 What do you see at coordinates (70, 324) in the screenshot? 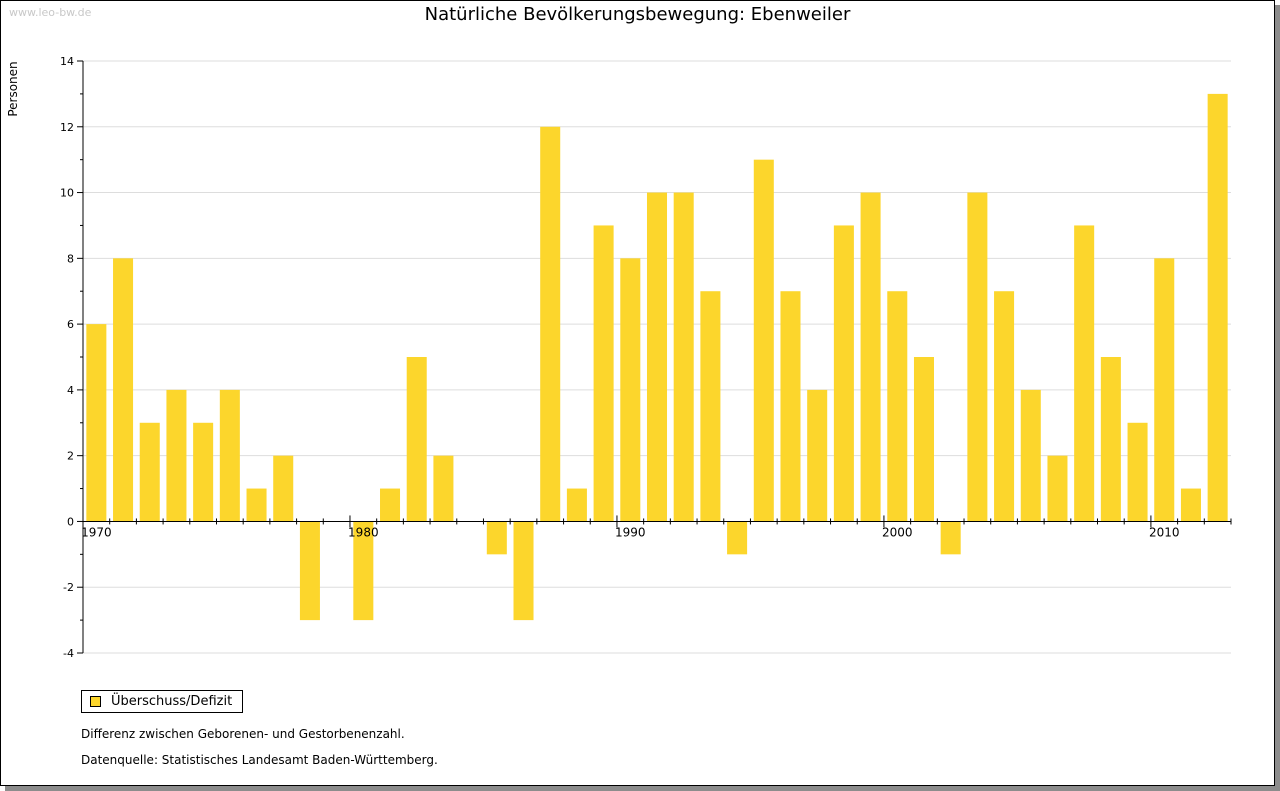
I see `y-tick-label: 6` at bounding box center [70, 324].